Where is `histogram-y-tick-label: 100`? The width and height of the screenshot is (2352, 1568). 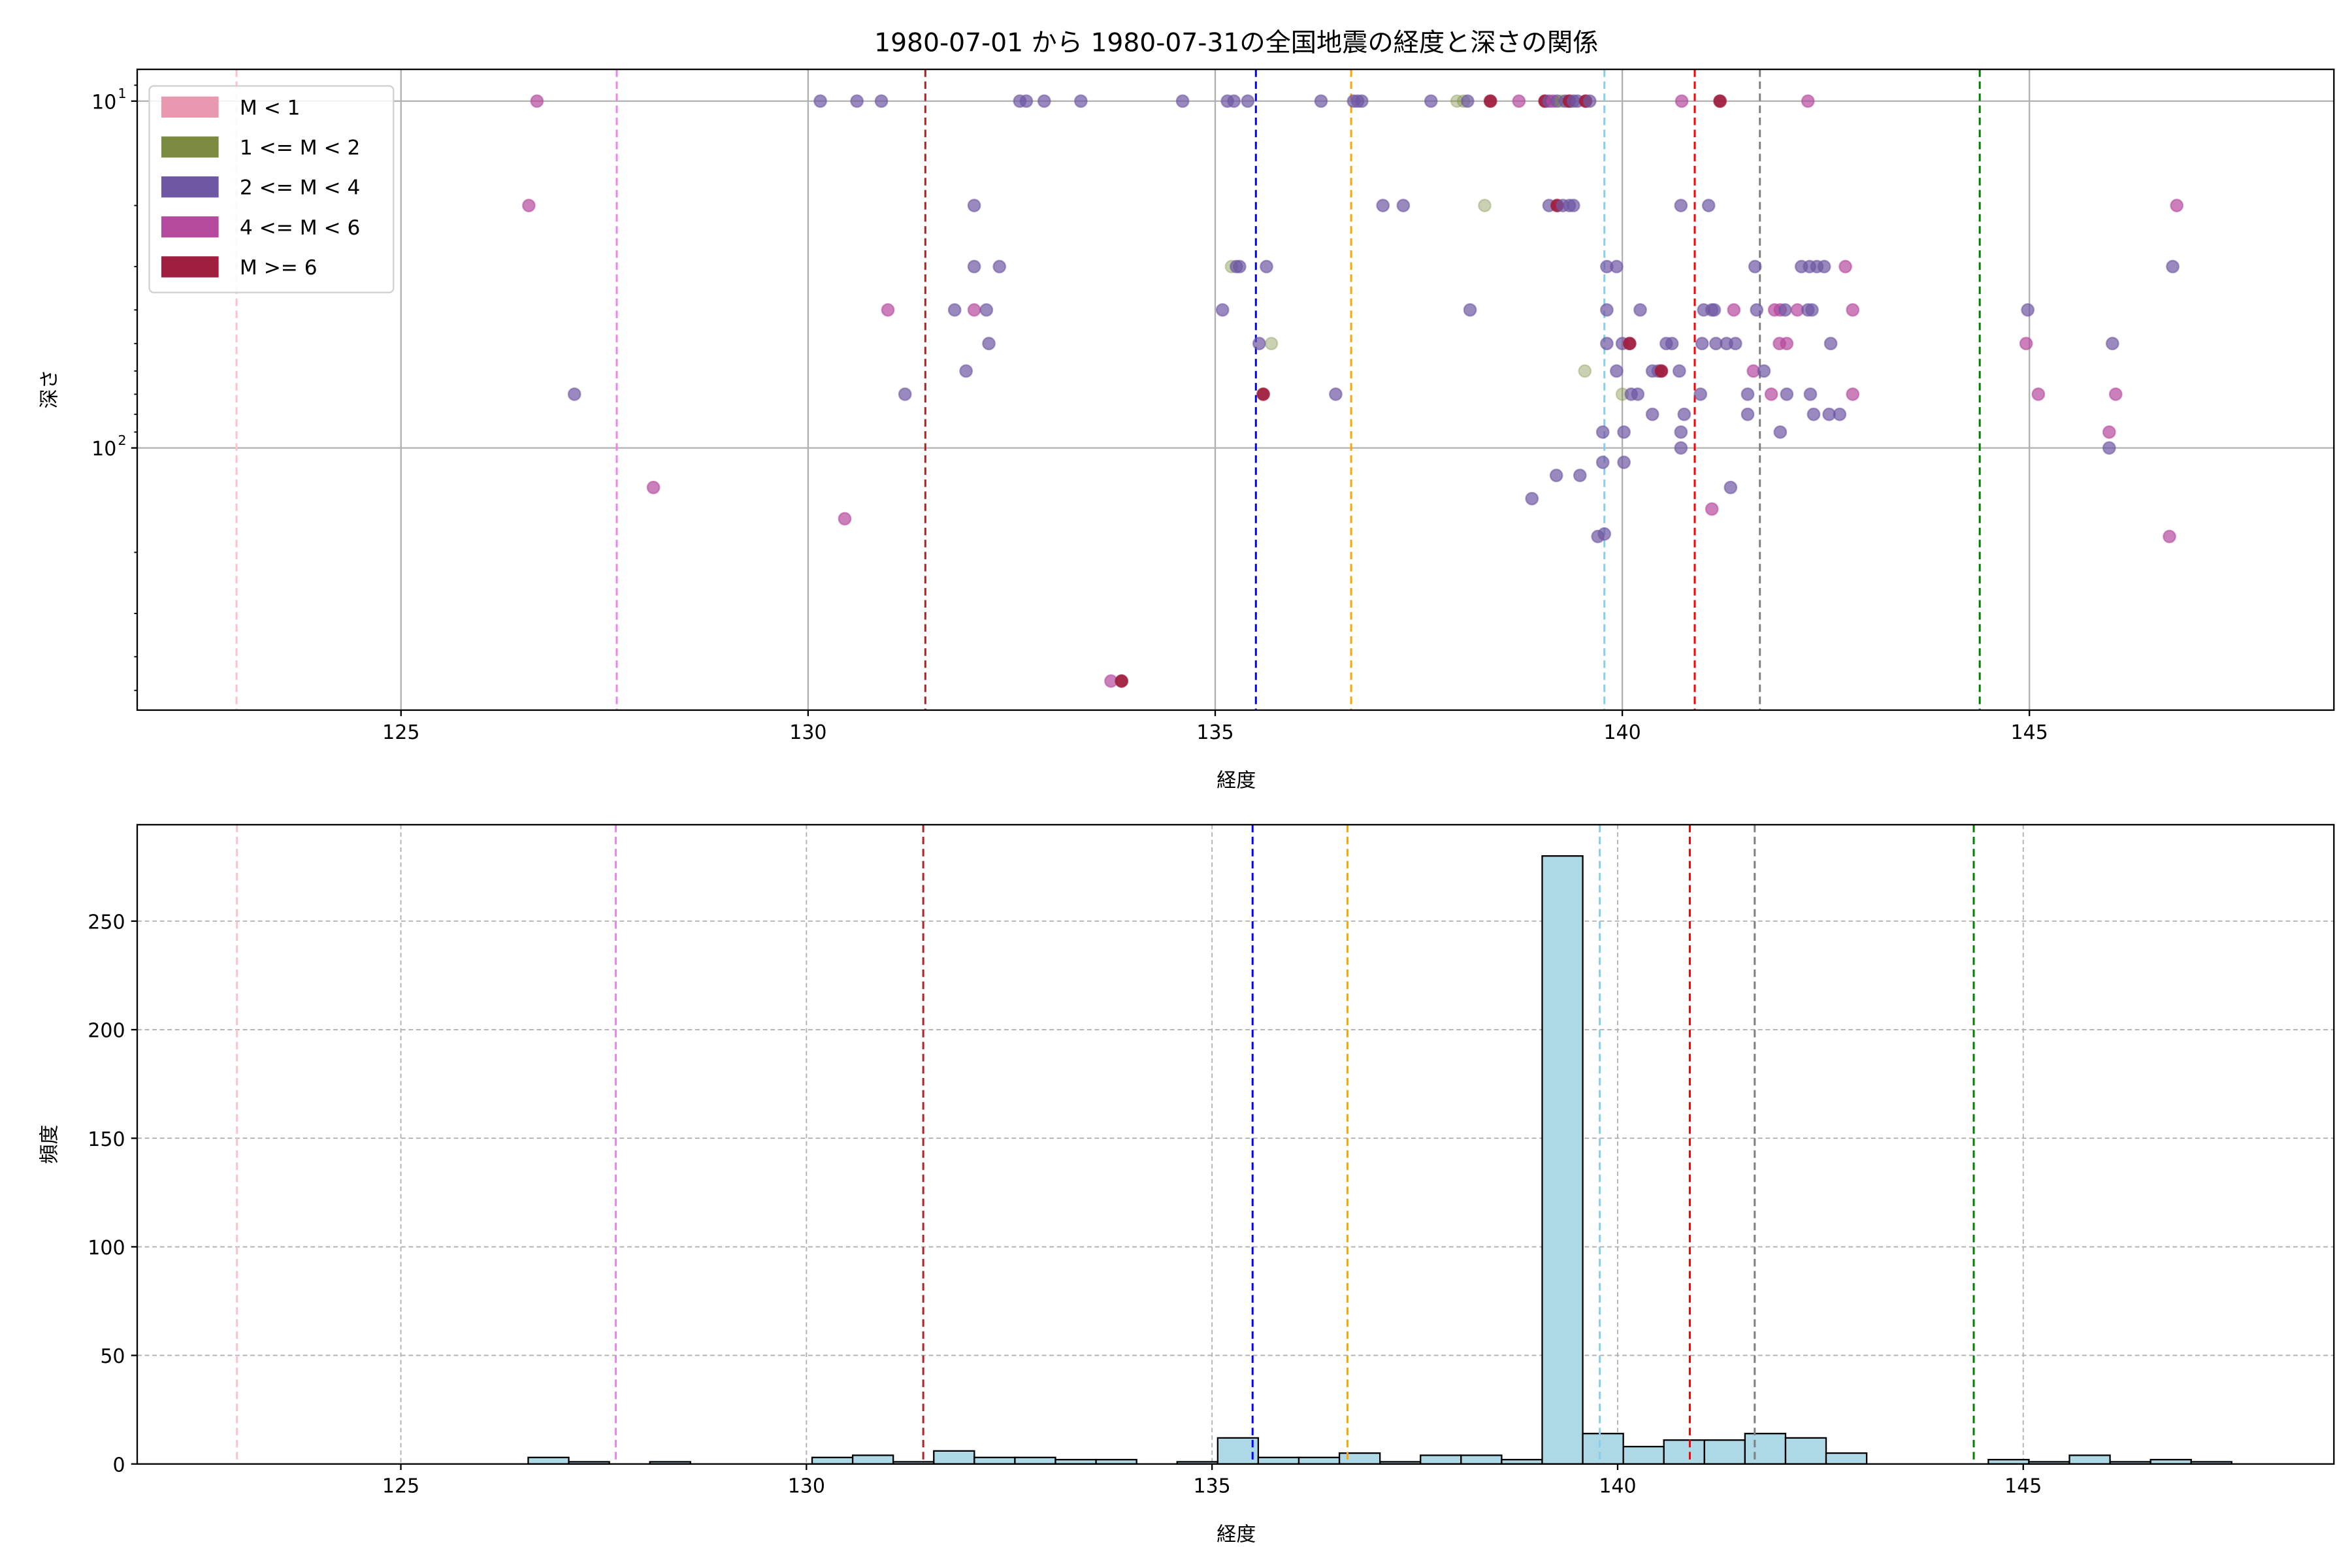
histogram-y-tick-label: 100 is located at coordinates (106, 1248).